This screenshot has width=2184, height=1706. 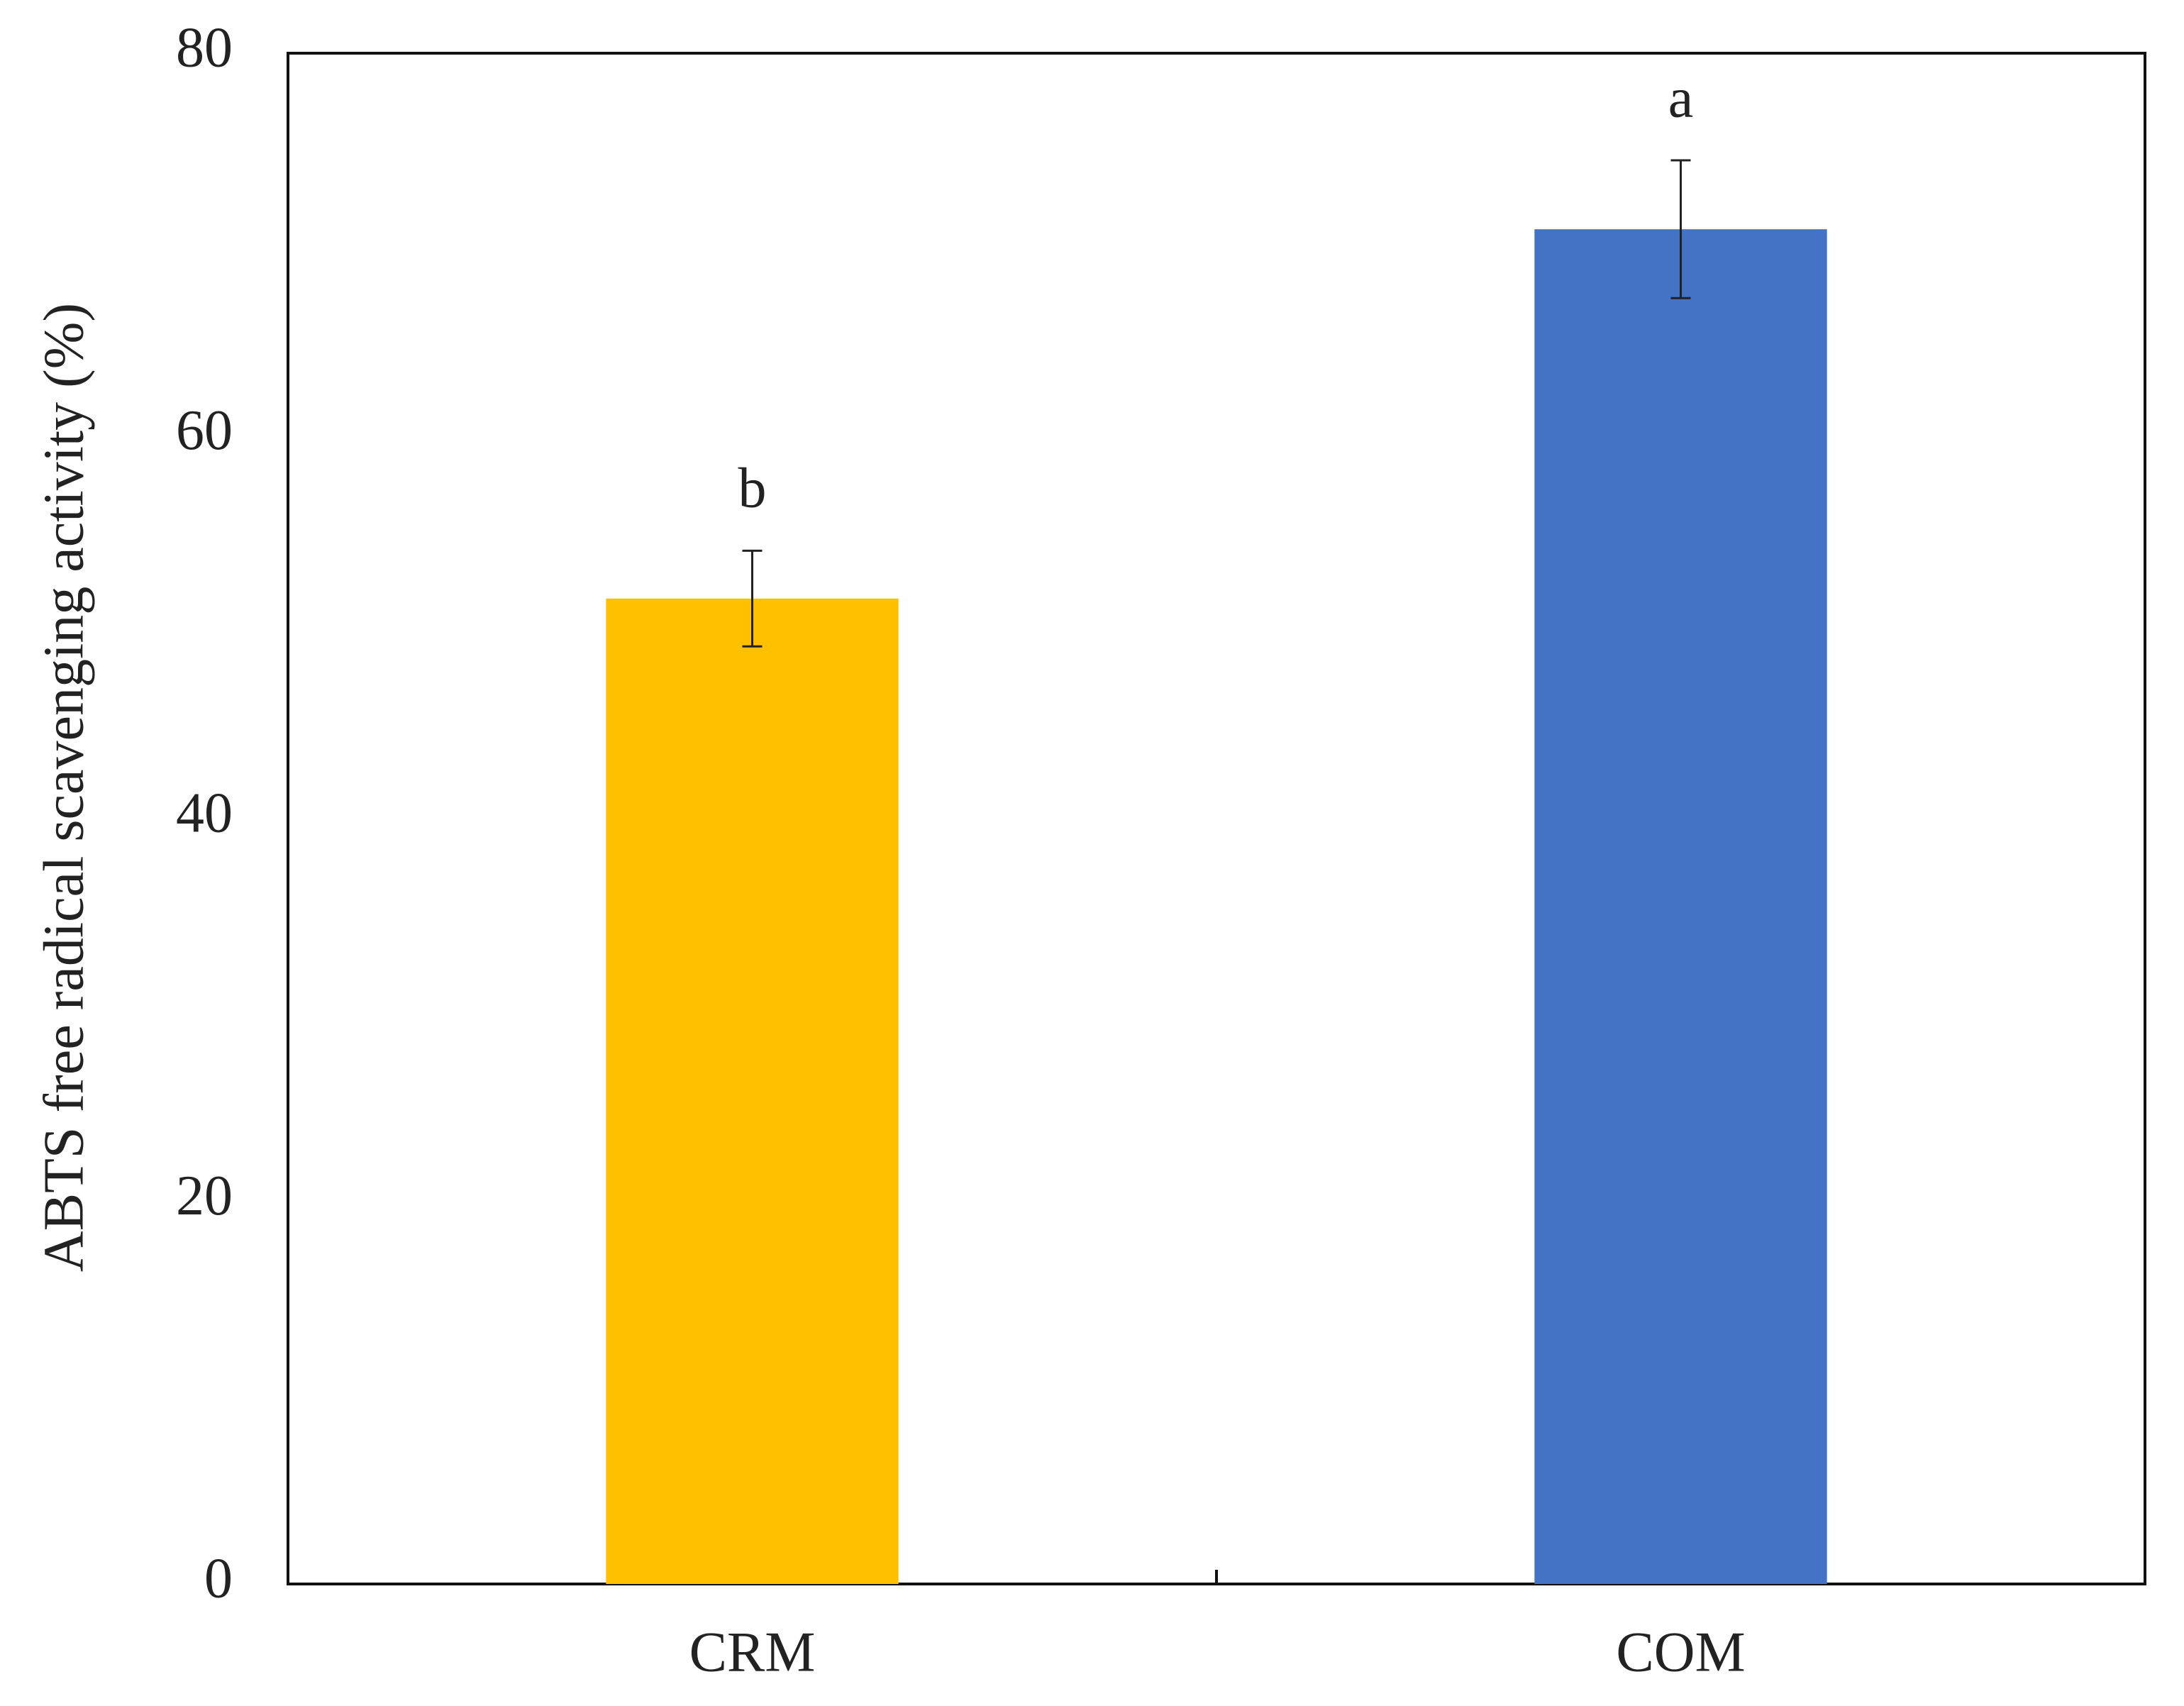 I want to click on significance-letter: b, so click(x=753, y=489).